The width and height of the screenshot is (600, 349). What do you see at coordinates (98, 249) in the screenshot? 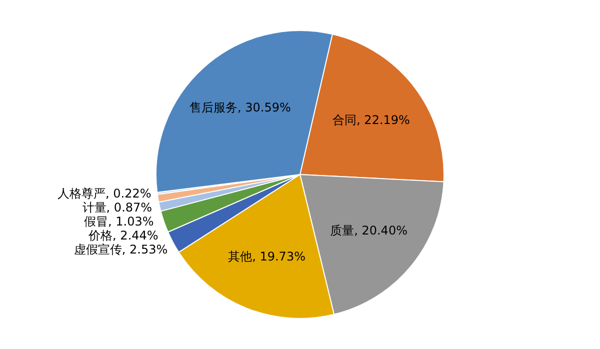
I see `slice-label: 虚假宣传` at bounding box center [98, 249].